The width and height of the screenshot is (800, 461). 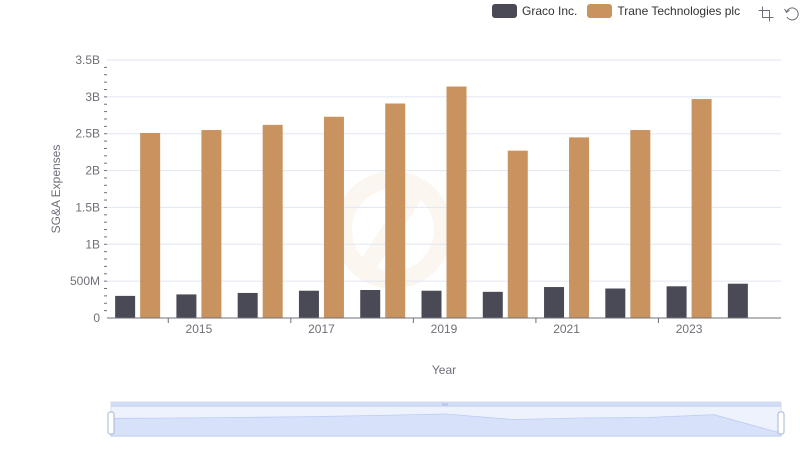 I want to click on datazoom-slider, so click(x=446, y=419).